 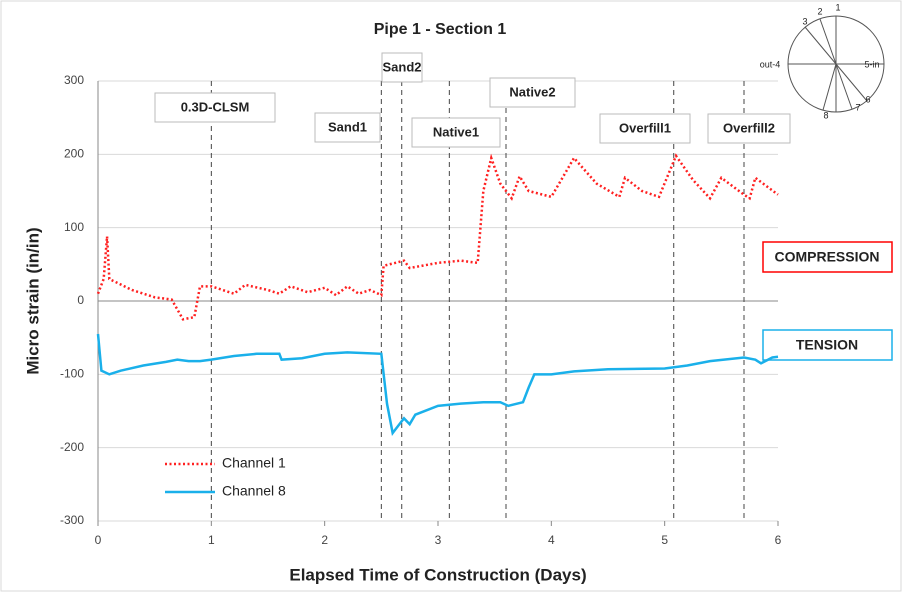 I want to click on annotation-label: Native1, so click(x=456, y=131).